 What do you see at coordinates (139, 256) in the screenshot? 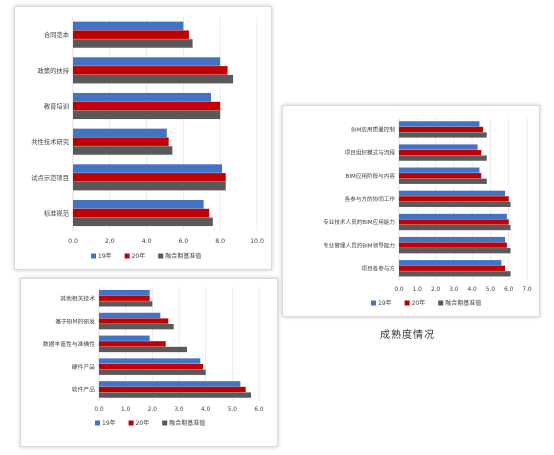
I see `chart-1-legend-label: 20年` at bounding box center [139, 256].